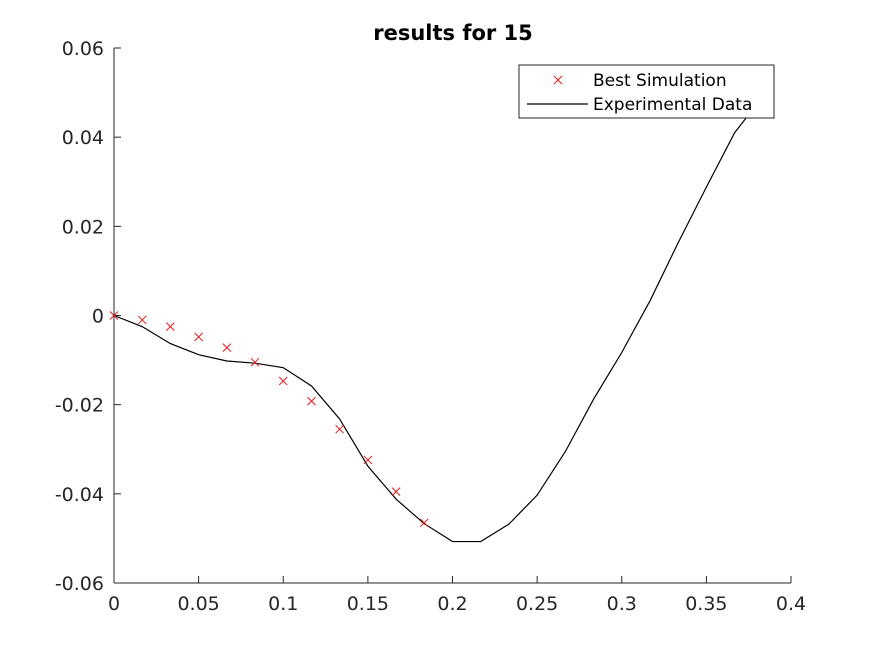 This screenshot has width=875, height=656. What do you see at coordinates (83, 227) in the screenshot?
I see `y-tick-label: 0.02` at bounding box center [83, 227].